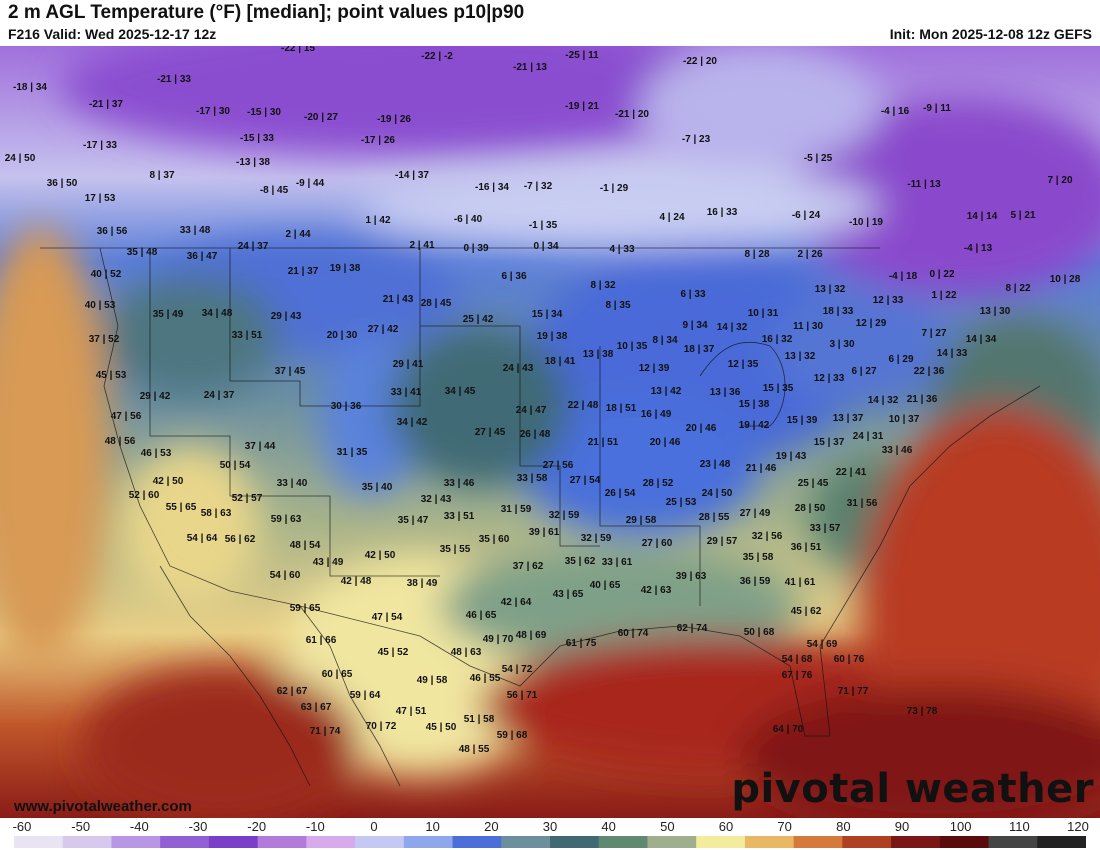  What do you see at coordinates (260, 446) in the screenshot?
I see `point-value-label: 37 | 44` at bounding box center [260, 446].